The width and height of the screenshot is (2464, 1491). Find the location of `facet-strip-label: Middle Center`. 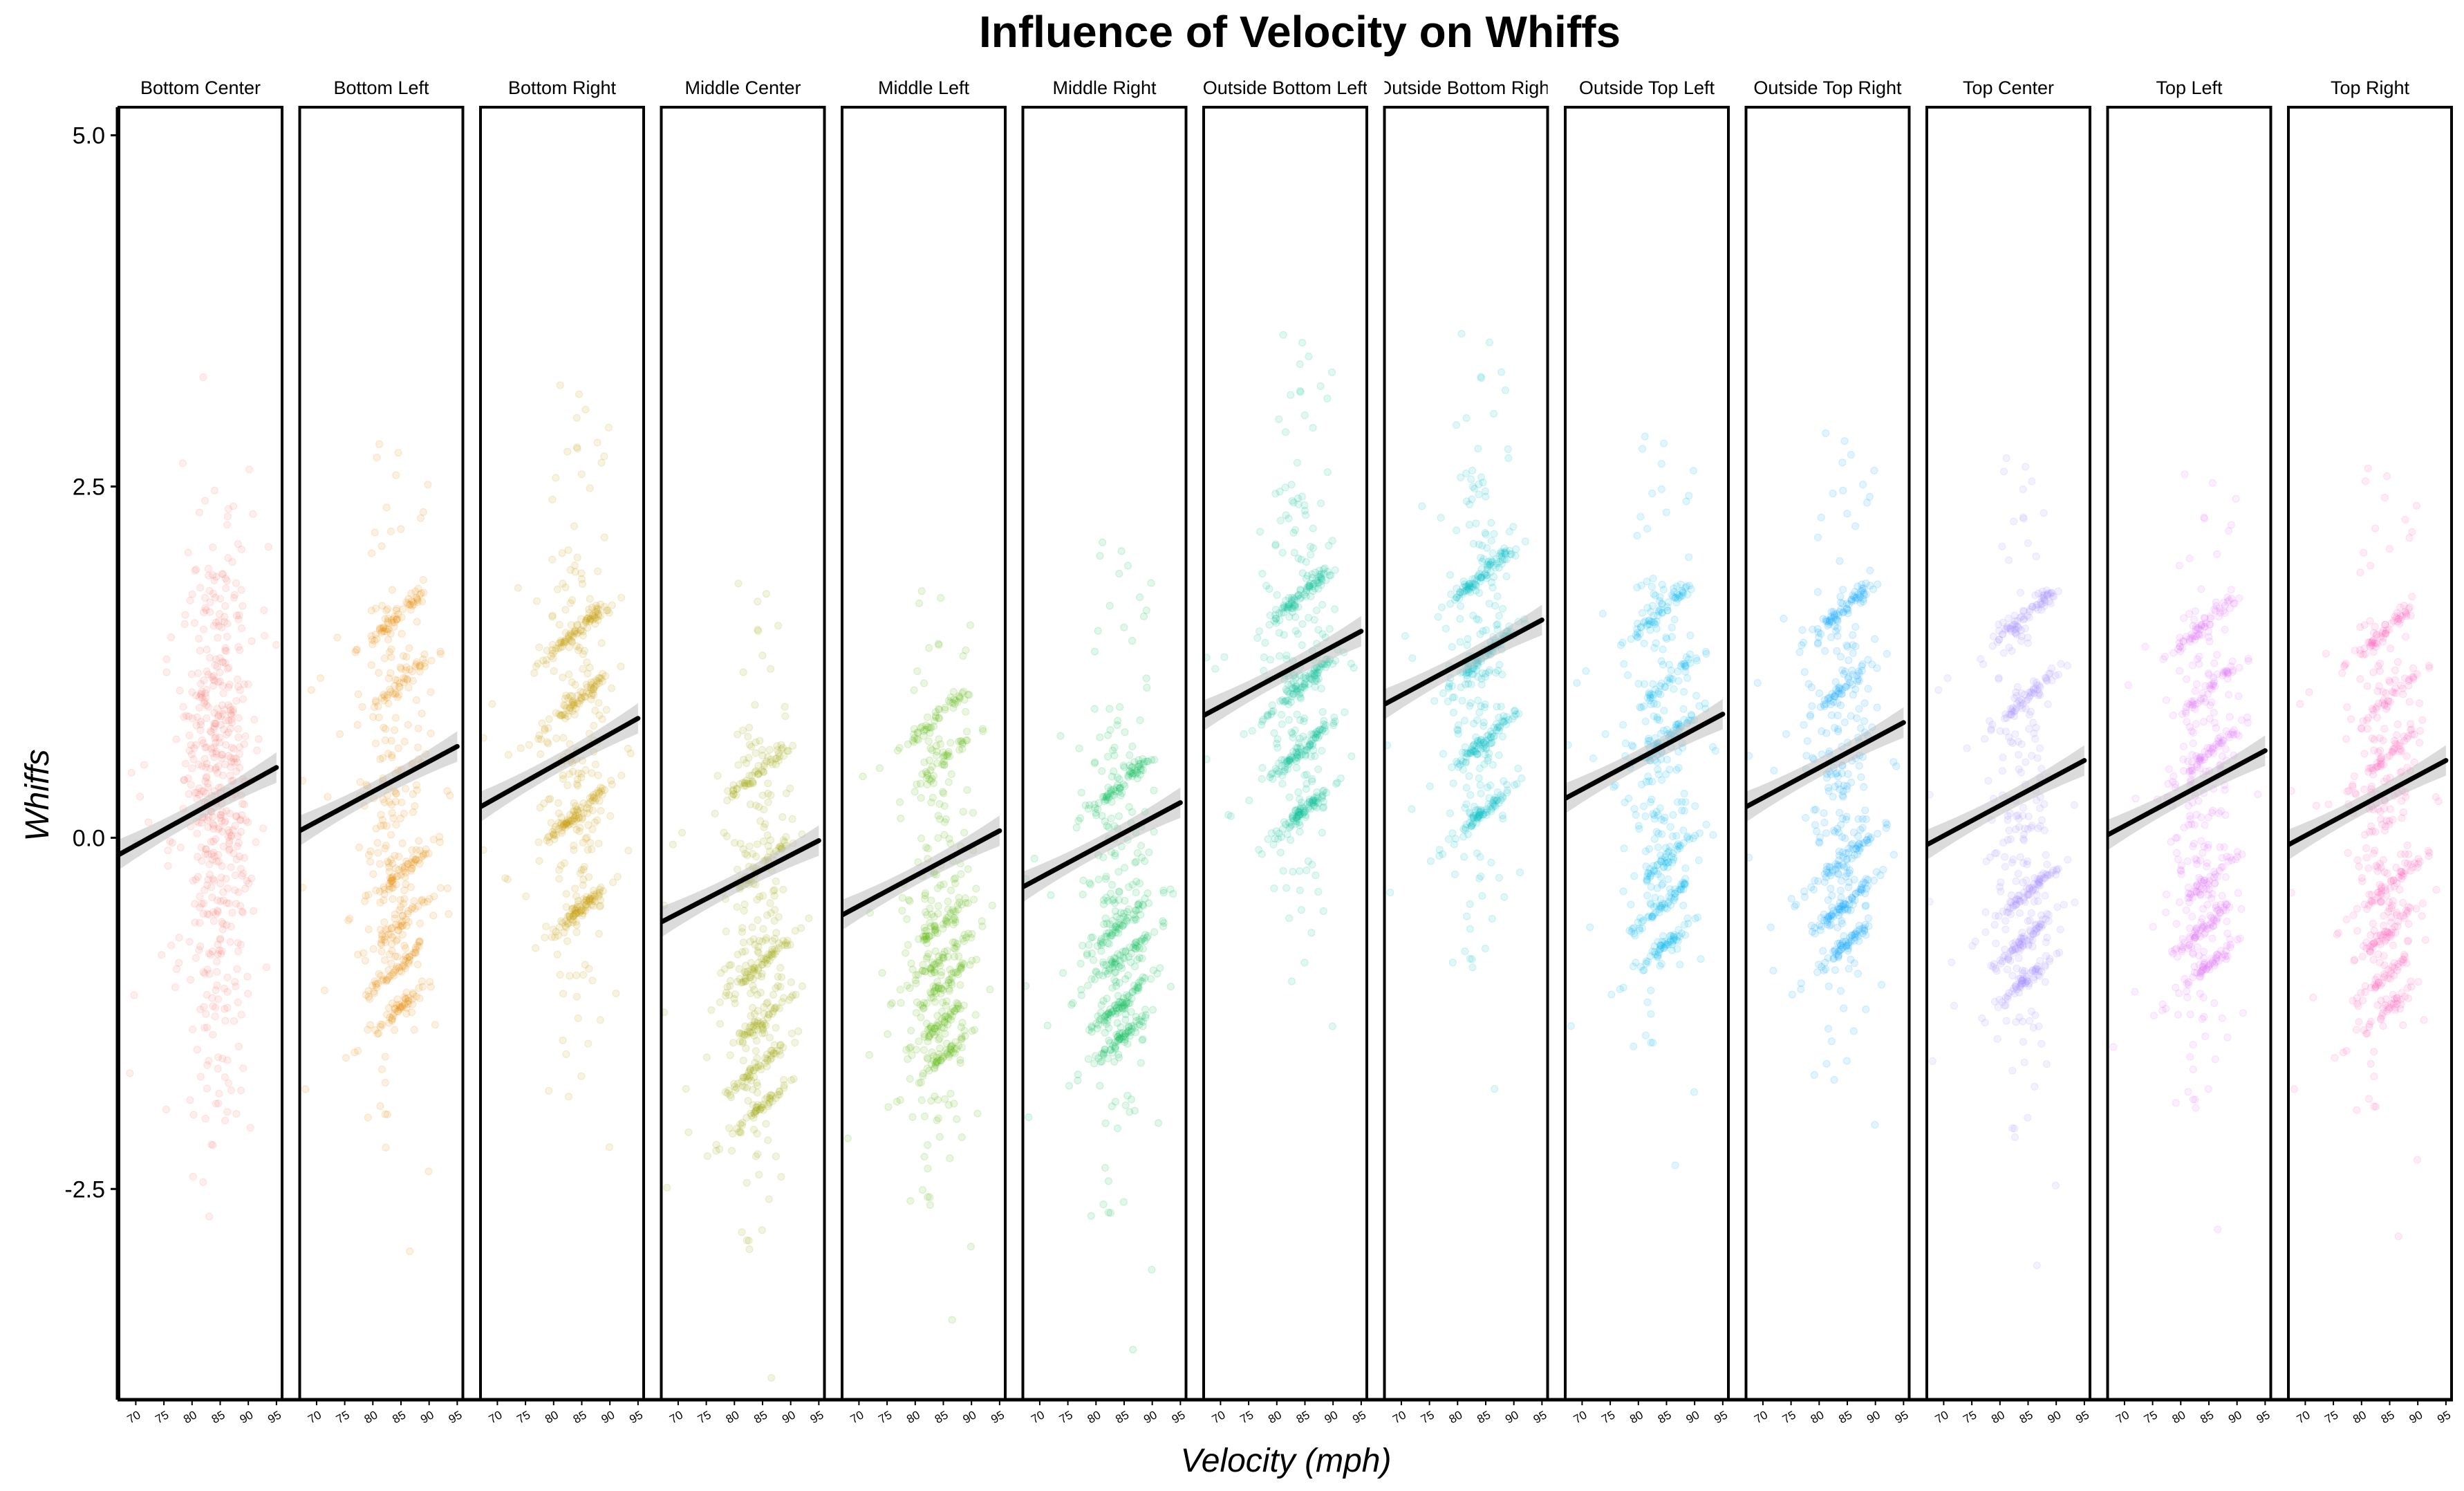

facet-strip-label: Middle Center is located at coordinates (742, 87).